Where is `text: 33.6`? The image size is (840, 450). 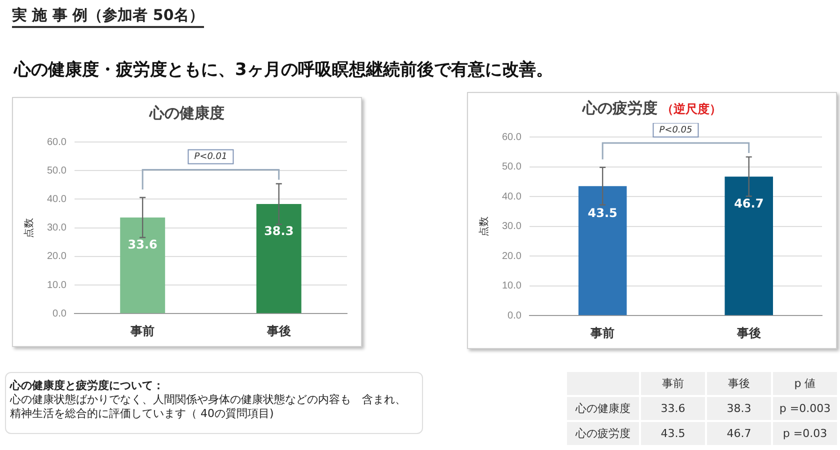
text: 33.6 is located at coordinates (673, 408).